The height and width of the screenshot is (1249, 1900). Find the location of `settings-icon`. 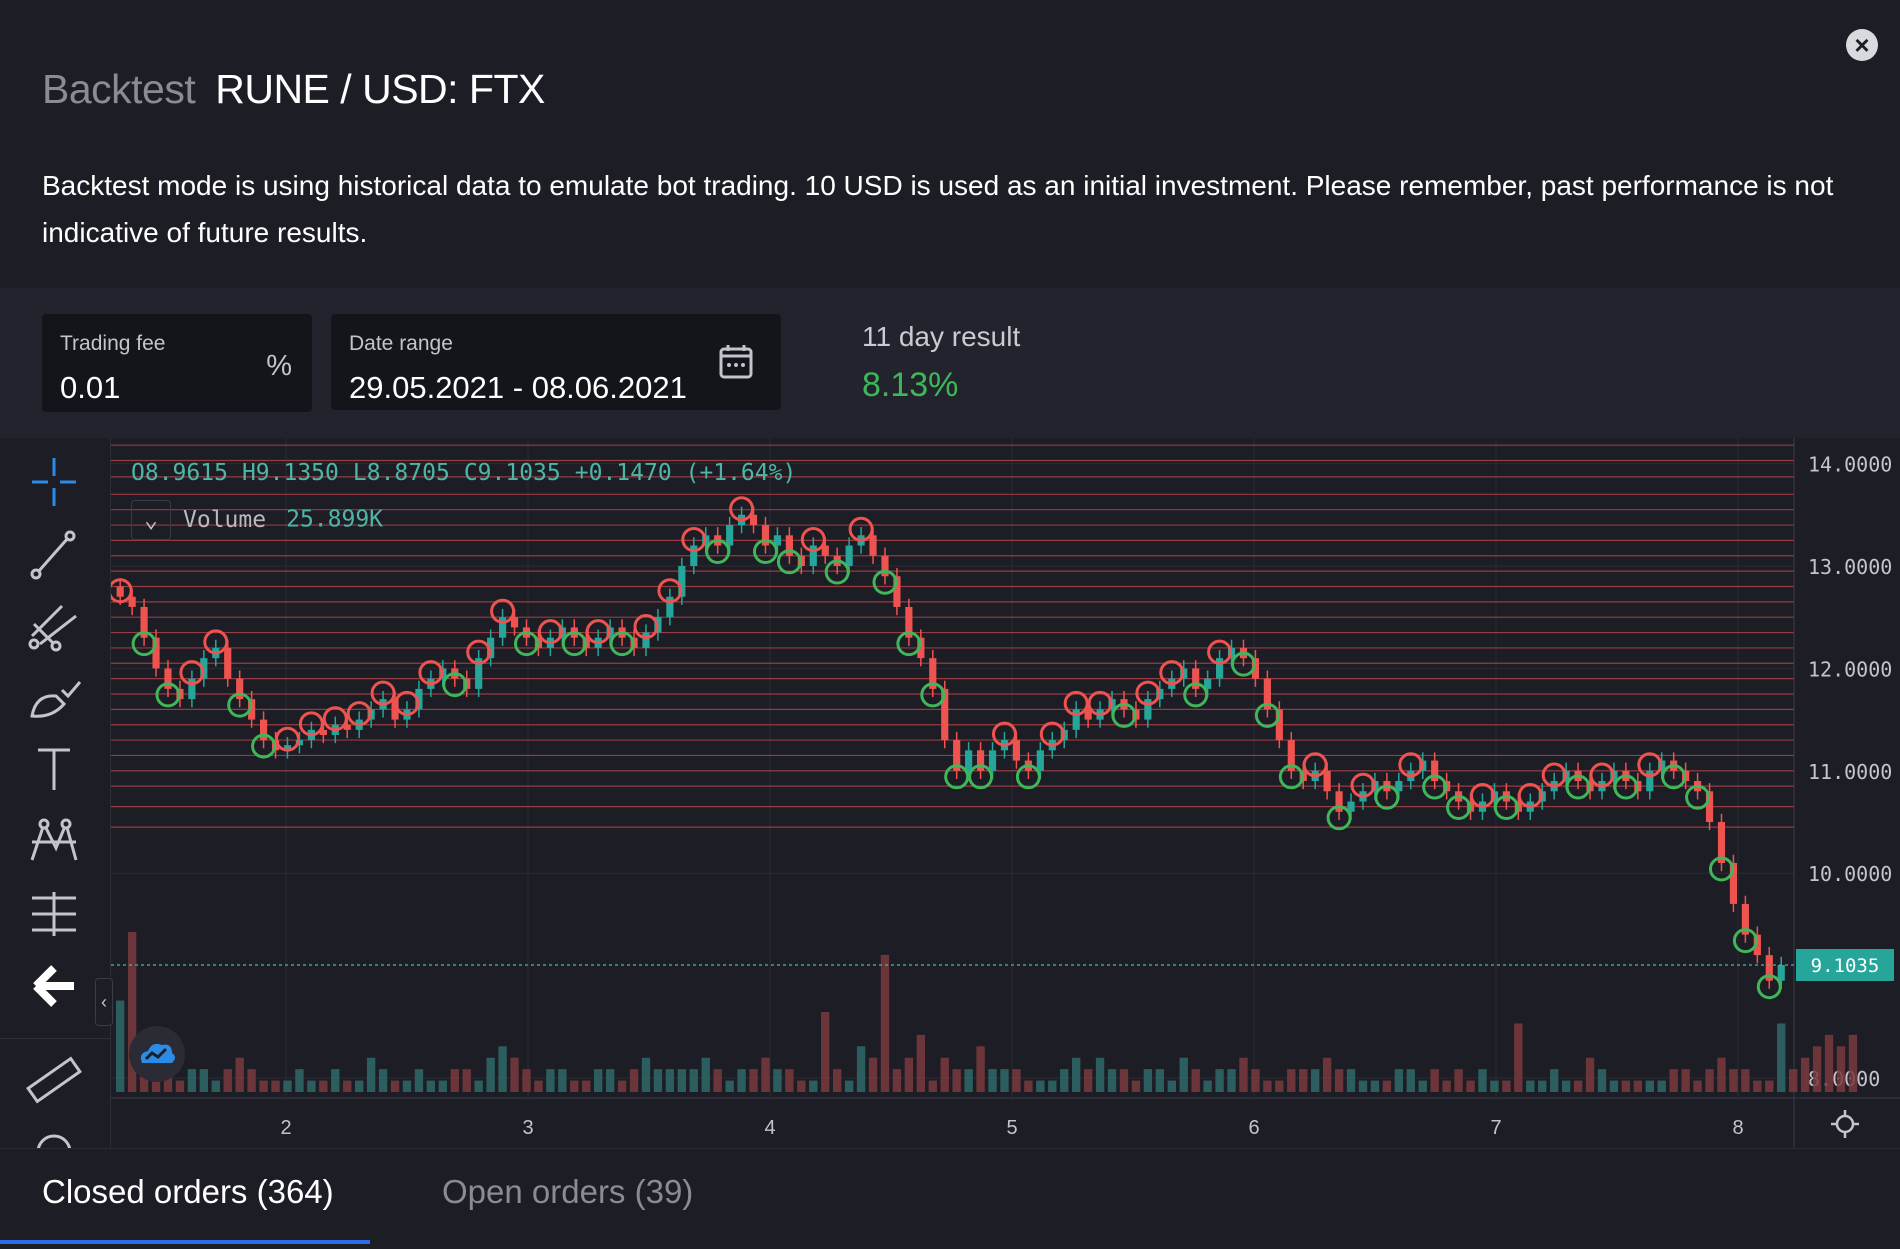

settings-icon is located at coordinates (1845, 1124).